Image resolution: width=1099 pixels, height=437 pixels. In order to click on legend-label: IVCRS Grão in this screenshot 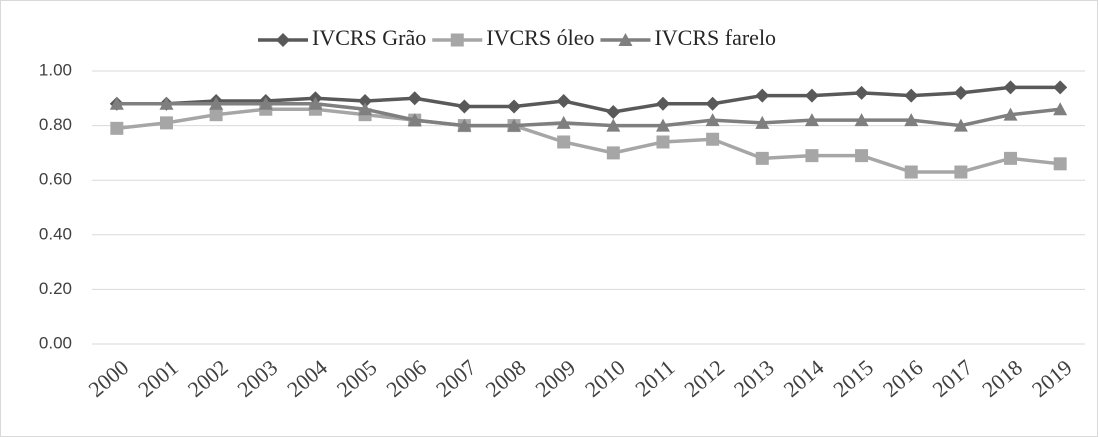, I will do `click(369, 37)`.